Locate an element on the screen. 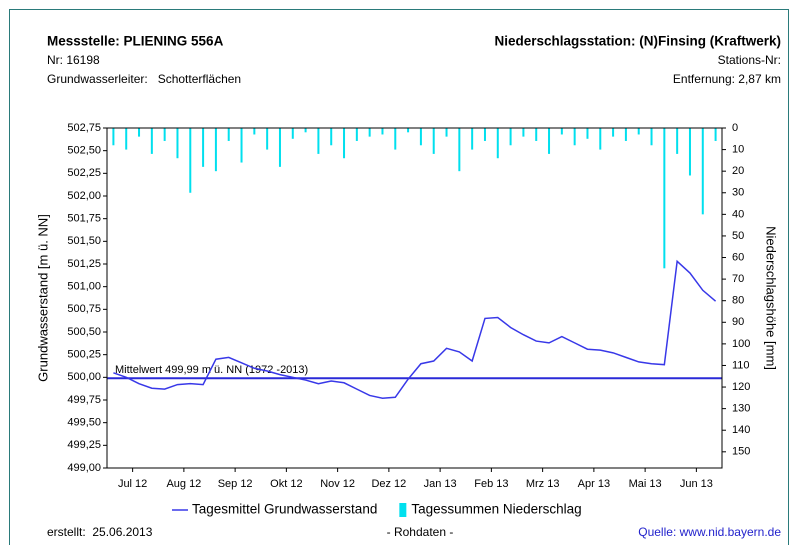 Image resolution: width=792 pixels, height=550 pixels. note: - Rohdaten - is located at coordinates (420, 532).